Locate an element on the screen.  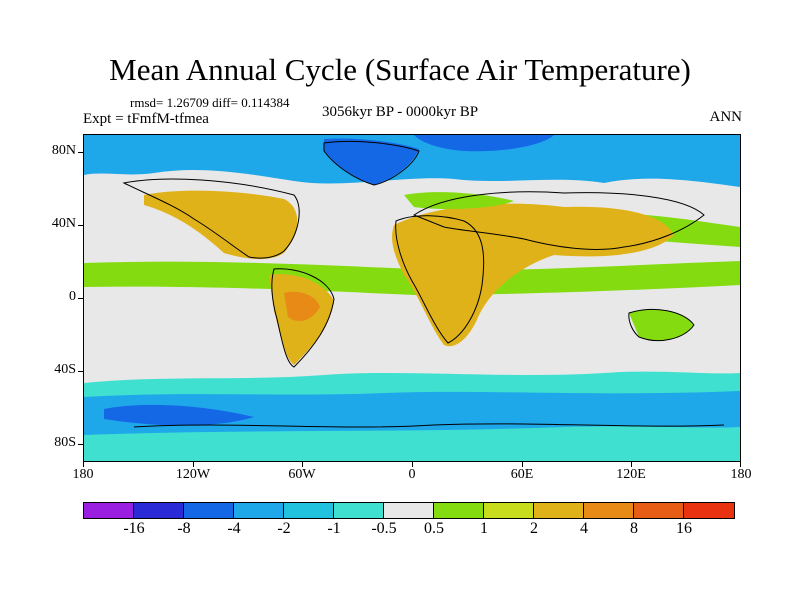
greenland-cold-region is located at coordinates (371, 161).